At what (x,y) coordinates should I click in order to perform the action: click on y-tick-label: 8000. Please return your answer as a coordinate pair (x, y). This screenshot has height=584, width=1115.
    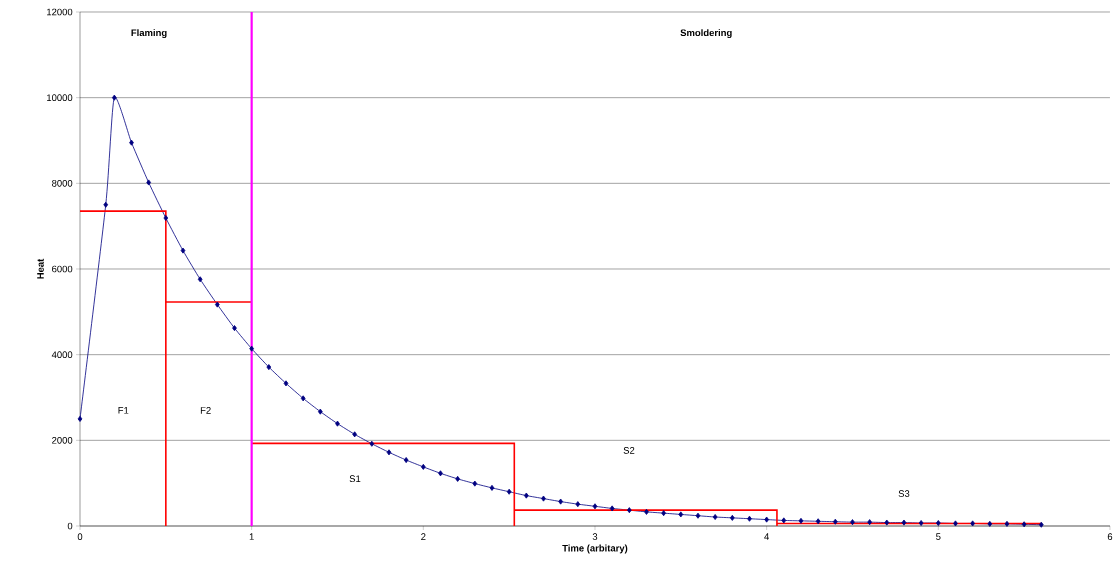
    Looking at the image, I should click on (62, 183).